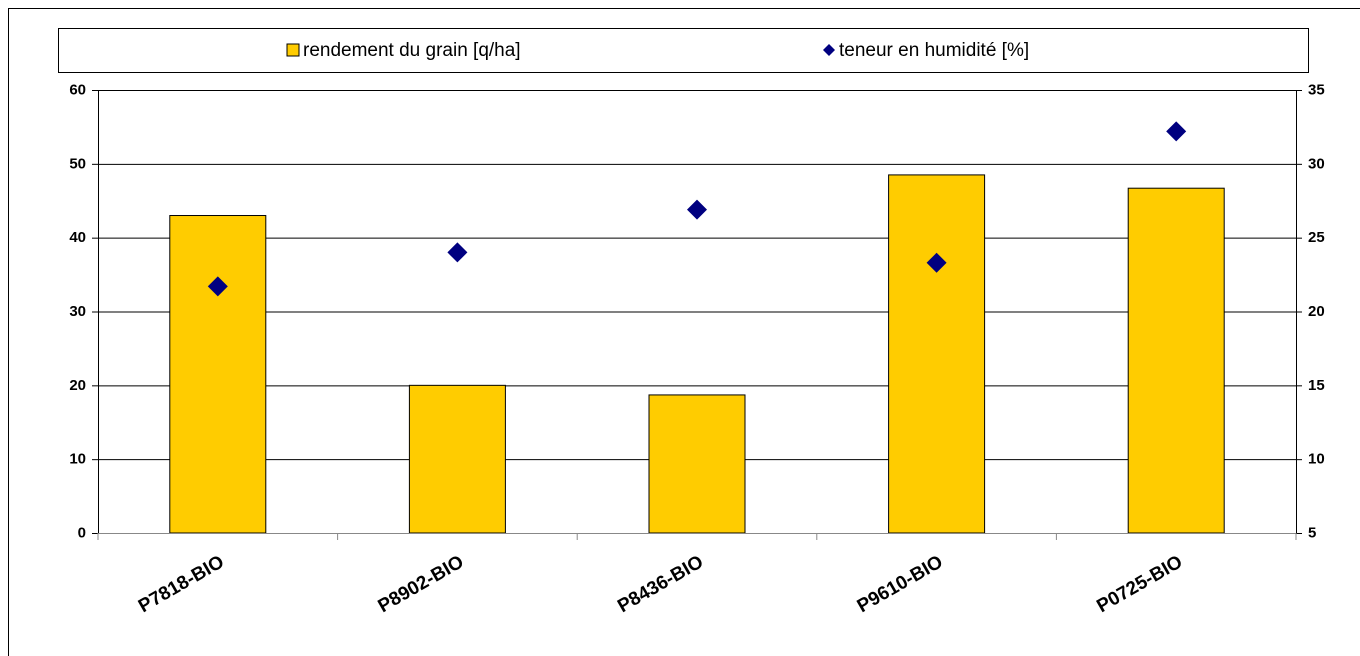  Describe the element at coordinates (1316, 459) in the screenshot. I see `y2-tick-label: 10` at that location.